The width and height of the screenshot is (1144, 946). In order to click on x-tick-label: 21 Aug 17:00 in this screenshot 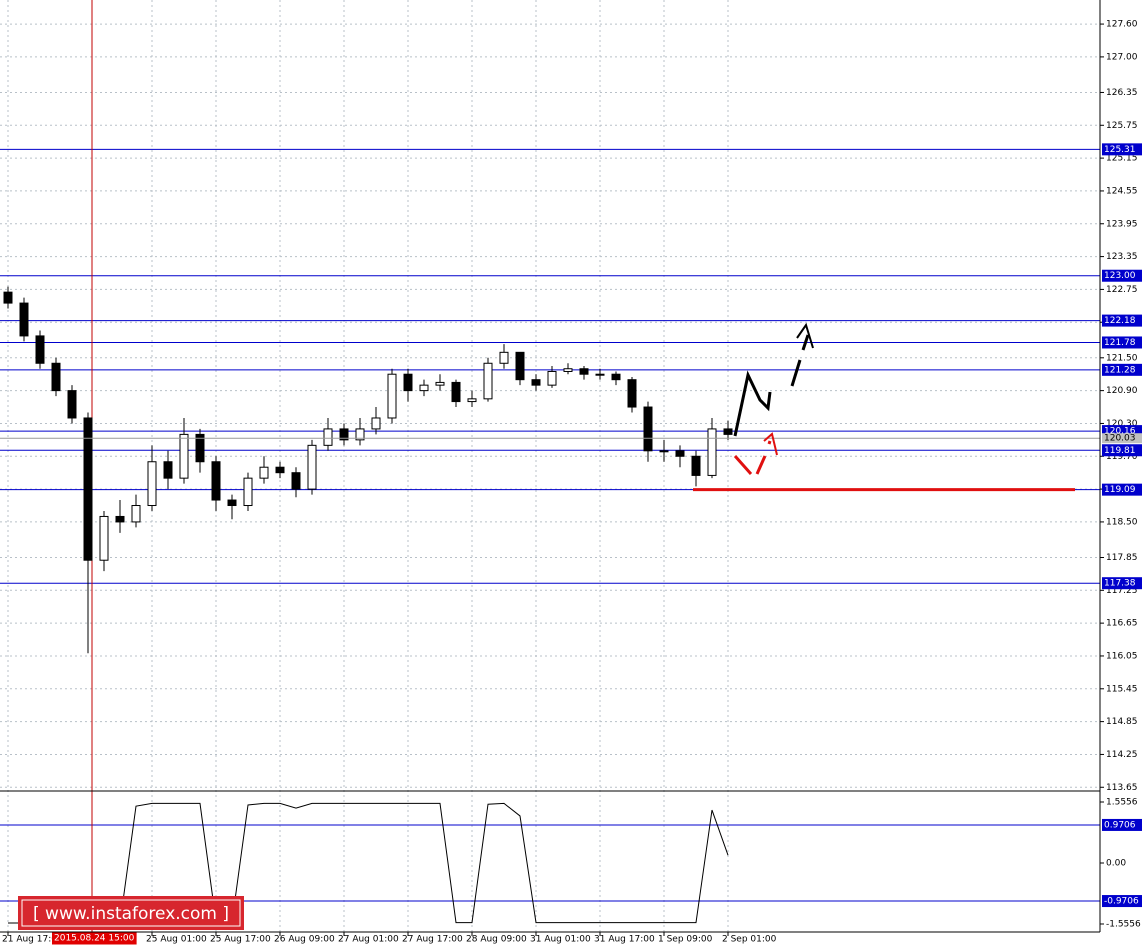, I will do `click(32, 940)`.